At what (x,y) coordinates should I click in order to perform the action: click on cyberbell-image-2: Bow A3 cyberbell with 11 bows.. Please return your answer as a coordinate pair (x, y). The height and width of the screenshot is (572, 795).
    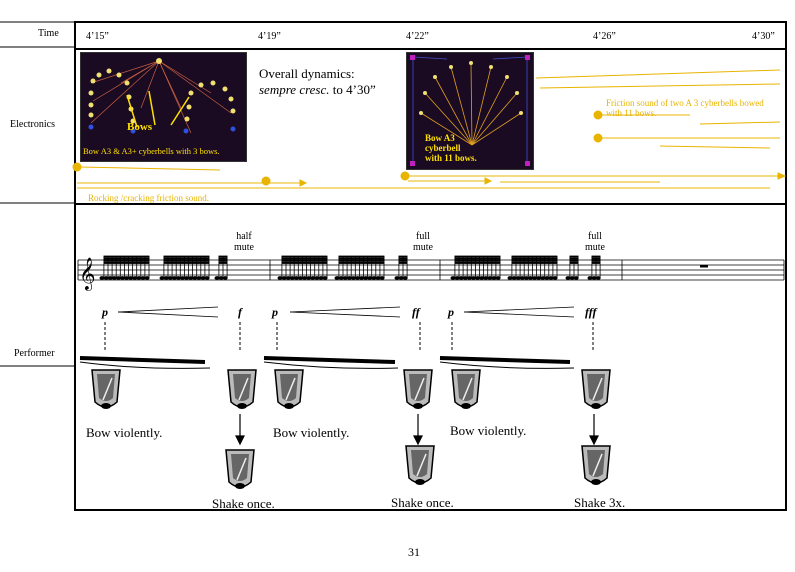
    Looking at the image, I should click on (470, 111).